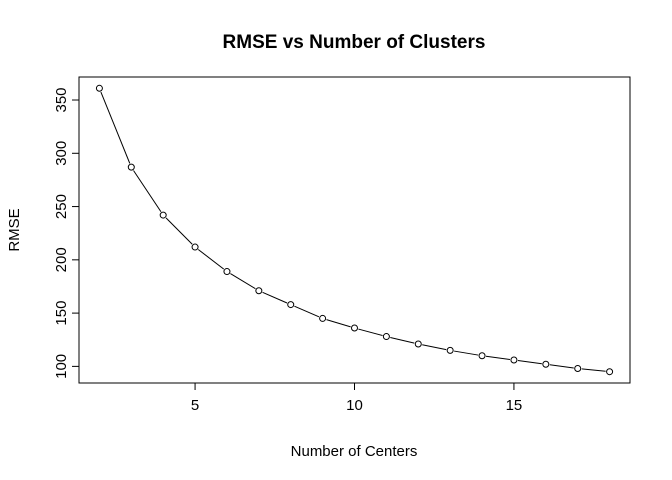 This screenshot has height=480, width=672. What do you see at coordinates (61, 259) in the screenshot?
I see `y-tick-label: 200` at bounding box center [61, 259].